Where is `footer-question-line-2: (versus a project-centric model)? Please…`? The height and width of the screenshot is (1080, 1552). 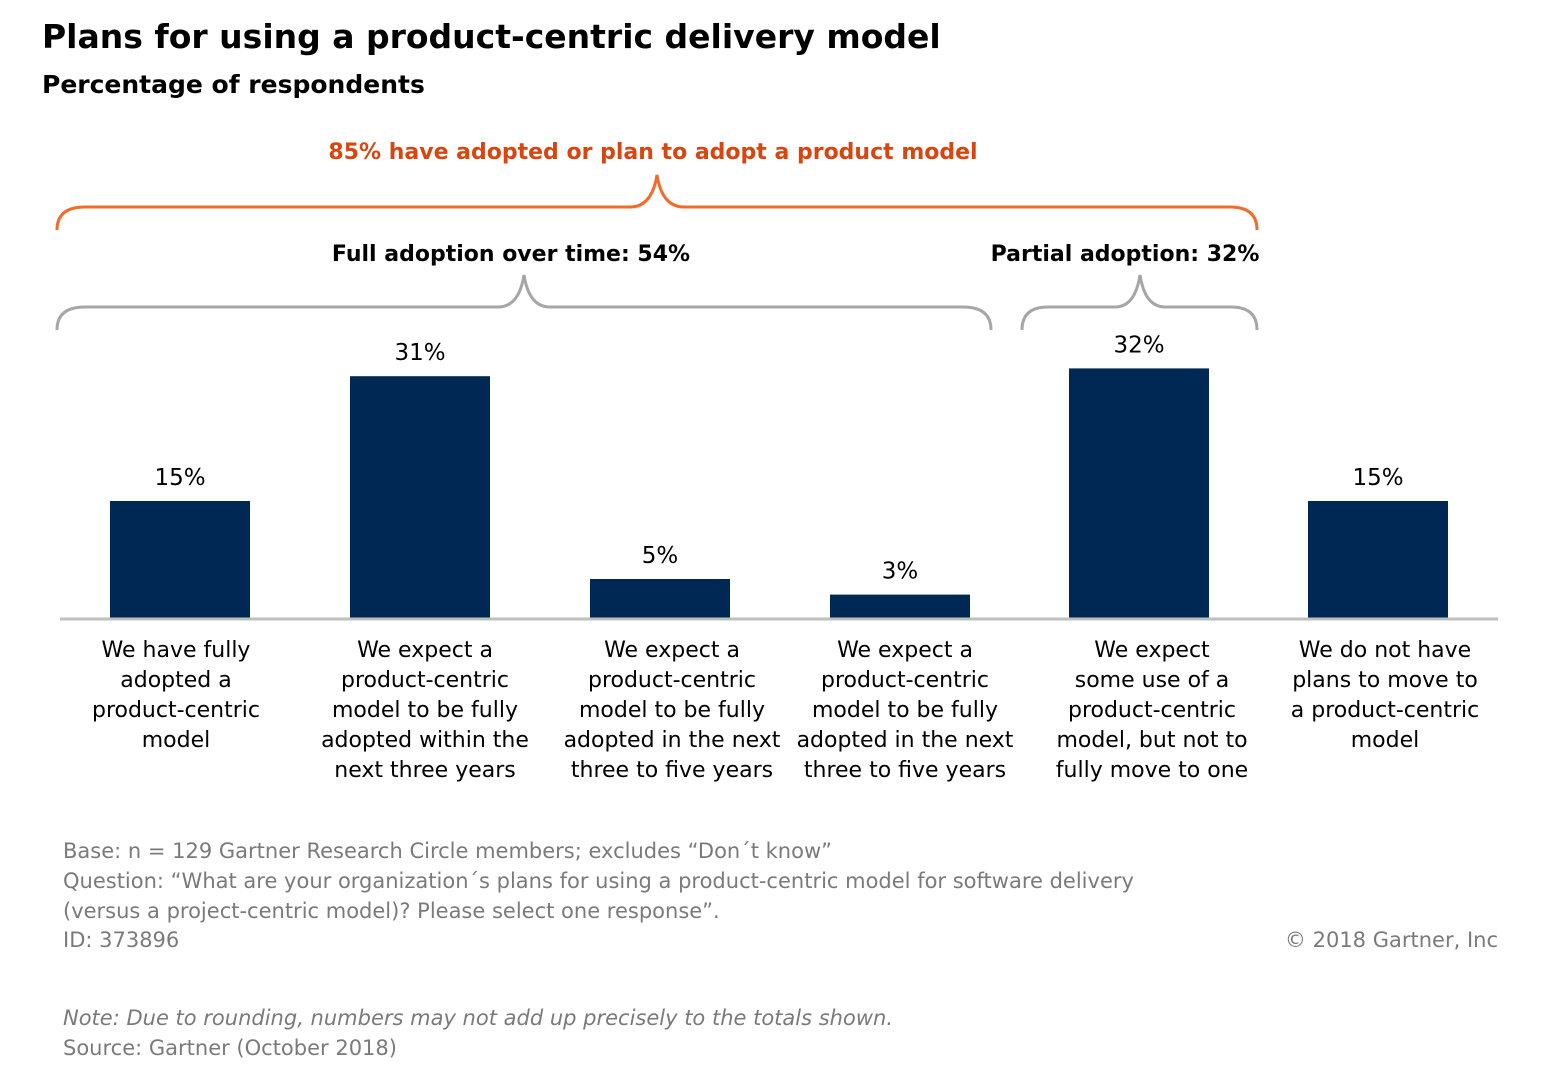
footer-question-line-2: (versus a project-centric model)? Please… is located at coordinates (391, 911).